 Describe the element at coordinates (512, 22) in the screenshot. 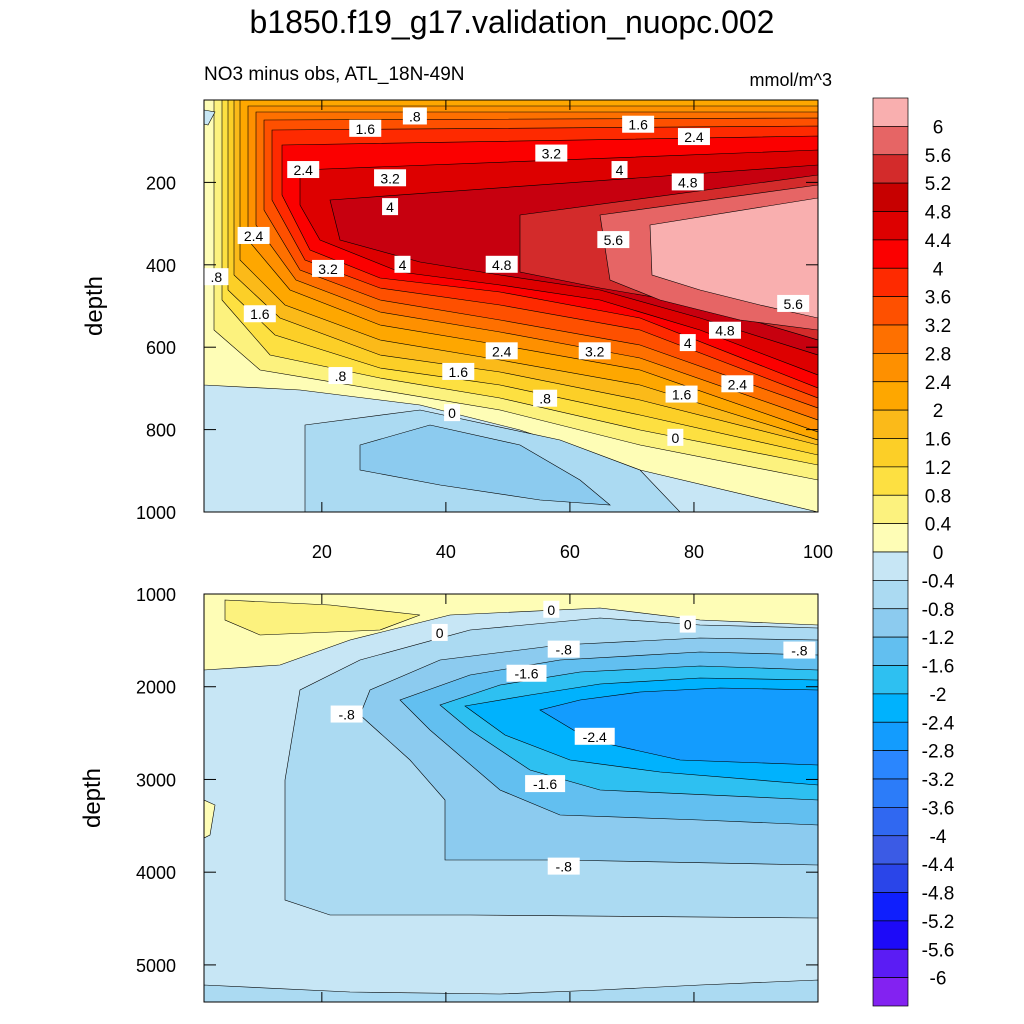

I see `chart-title: b1850.f19_g17.validation_nuopc.002` at that location.